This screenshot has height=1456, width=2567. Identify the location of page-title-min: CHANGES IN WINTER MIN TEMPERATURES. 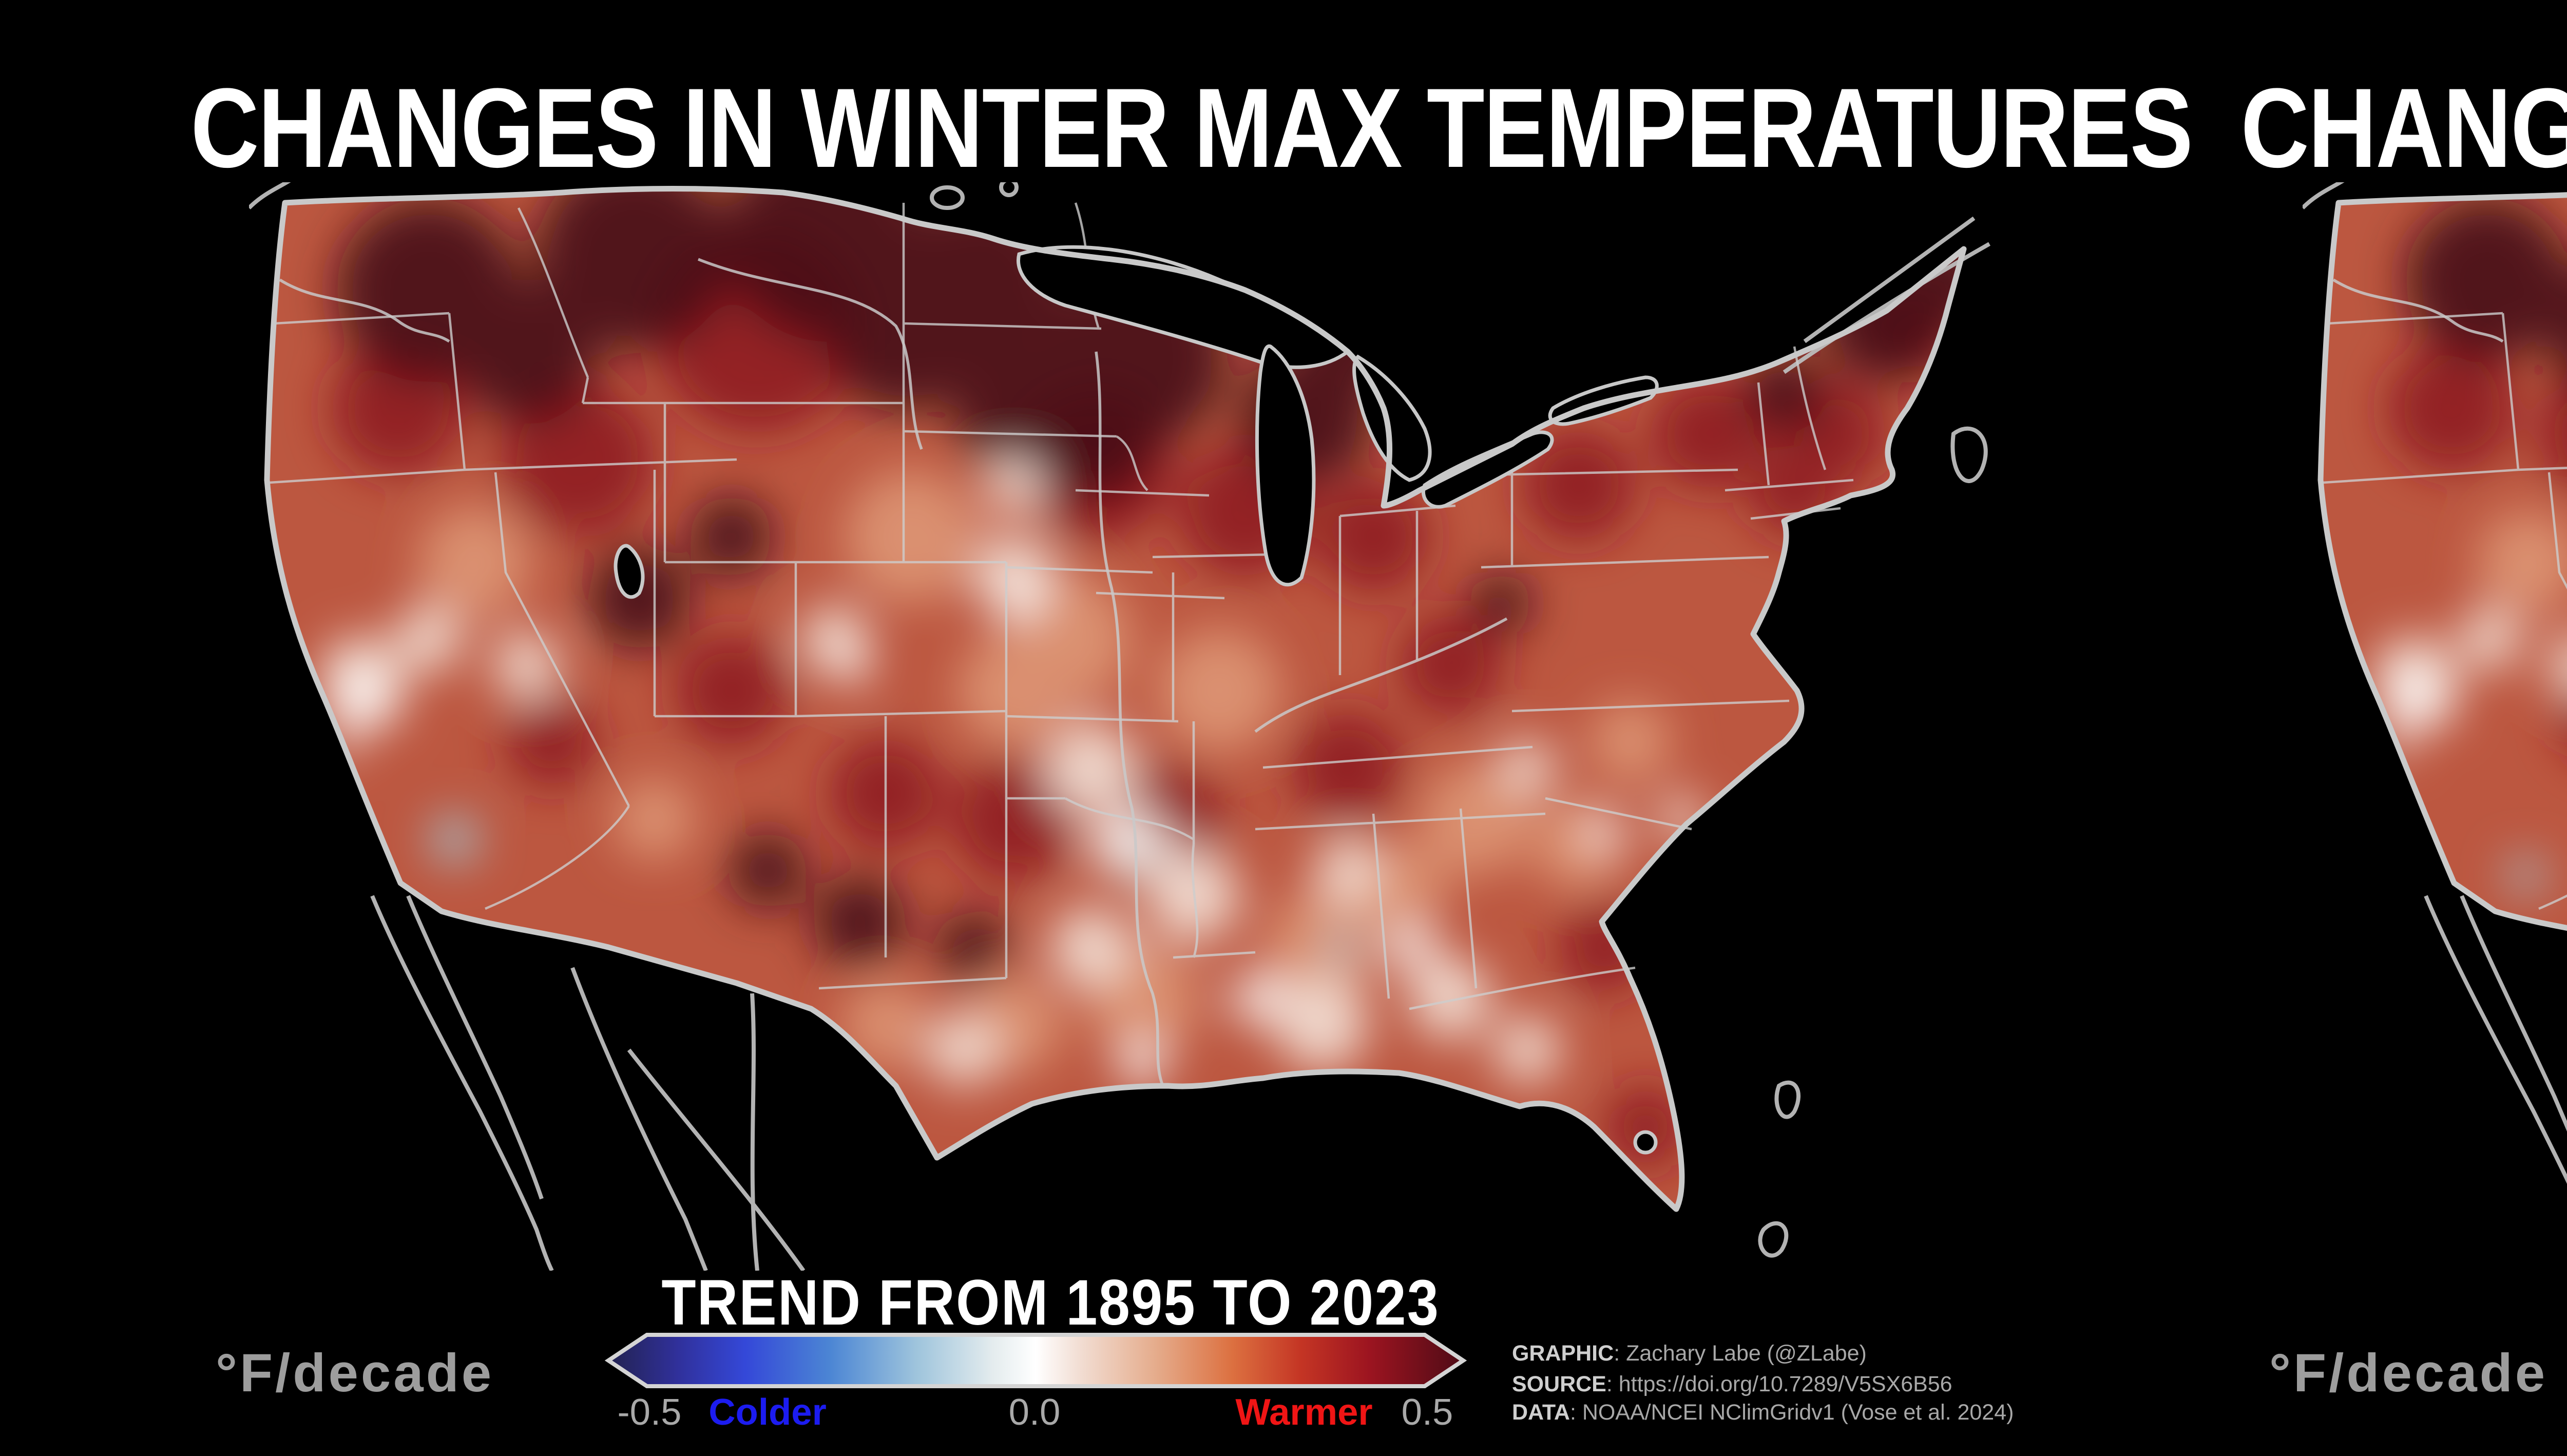
(2310, 131).